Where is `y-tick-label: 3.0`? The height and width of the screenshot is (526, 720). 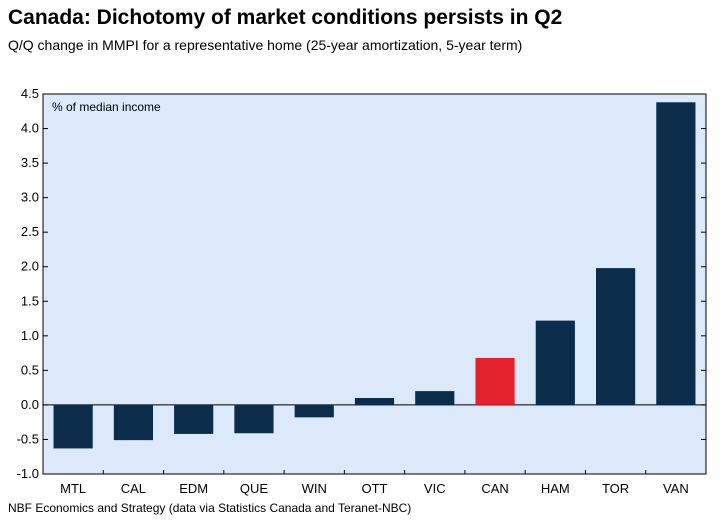
y-tick-label: 3.0 is located at coordinates (30, 197).